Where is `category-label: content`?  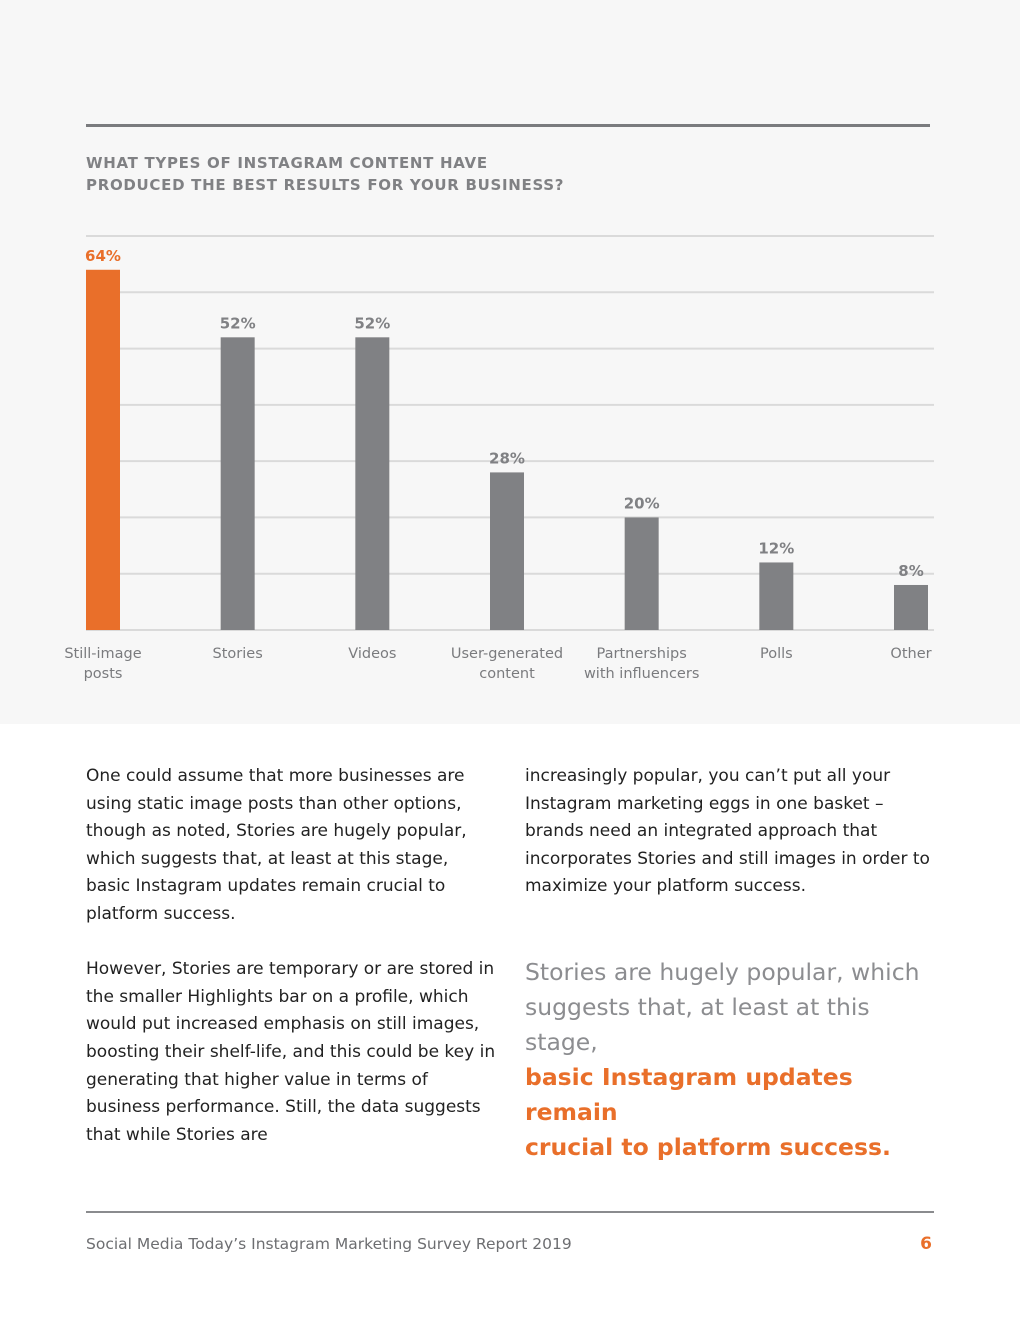 category-label: content is located at coordinates (507, 674).